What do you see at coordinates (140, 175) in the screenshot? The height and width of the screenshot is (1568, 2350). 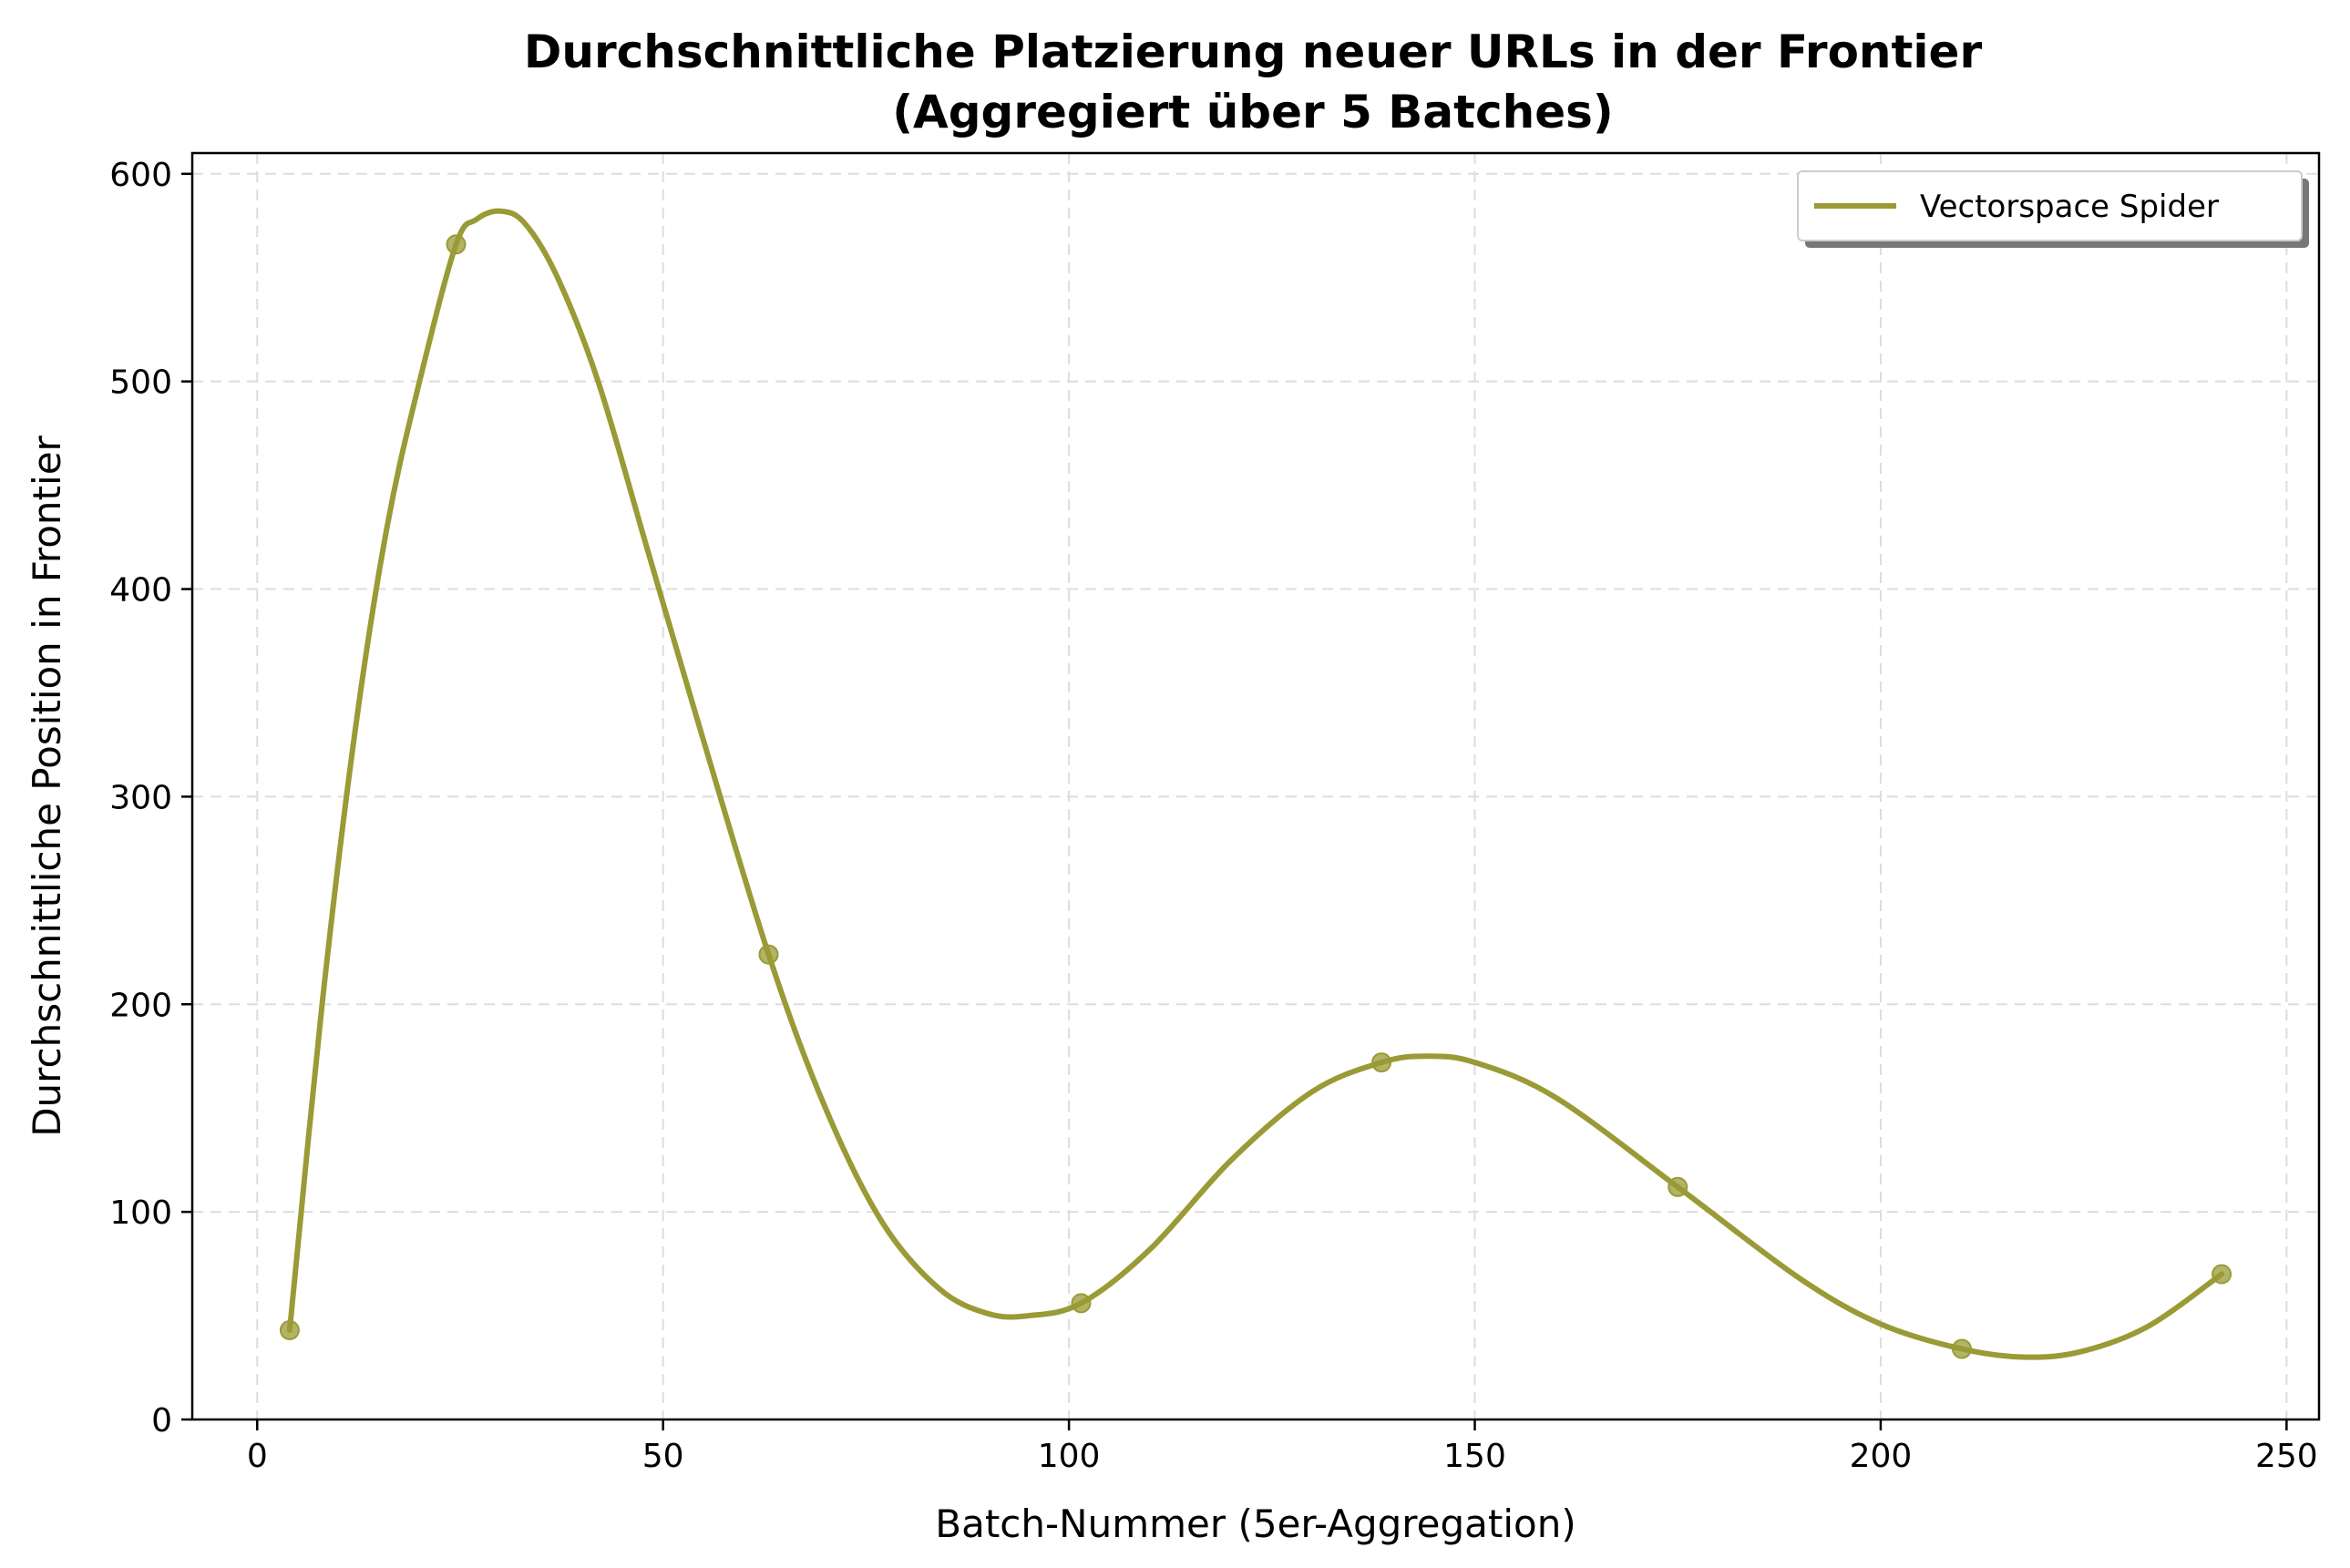 I see `y-tick-label-600: 600` at bounding box center [140, 175].